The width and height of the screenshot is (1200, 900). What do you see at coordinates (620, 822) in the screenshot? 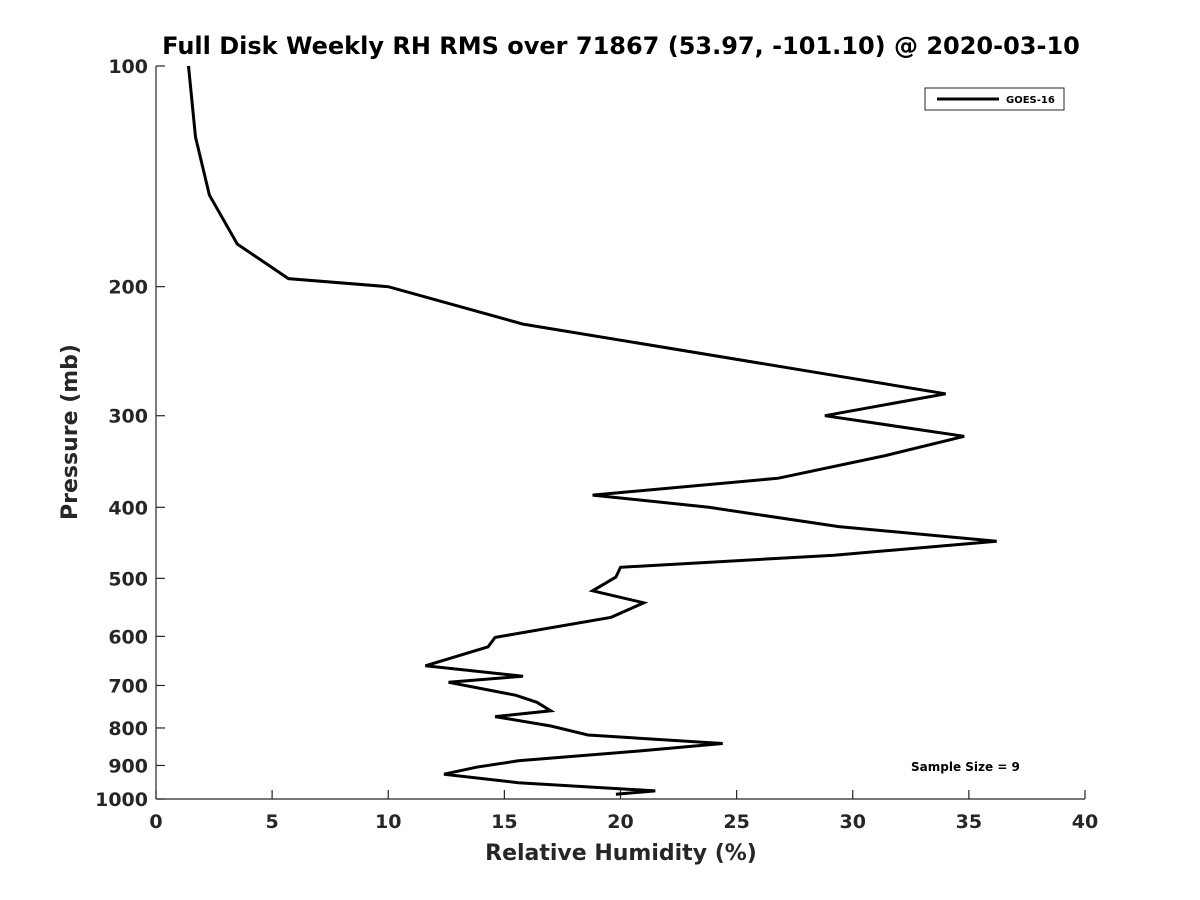
I see `x-tick-label: 20` at bounding box center [620, 822].